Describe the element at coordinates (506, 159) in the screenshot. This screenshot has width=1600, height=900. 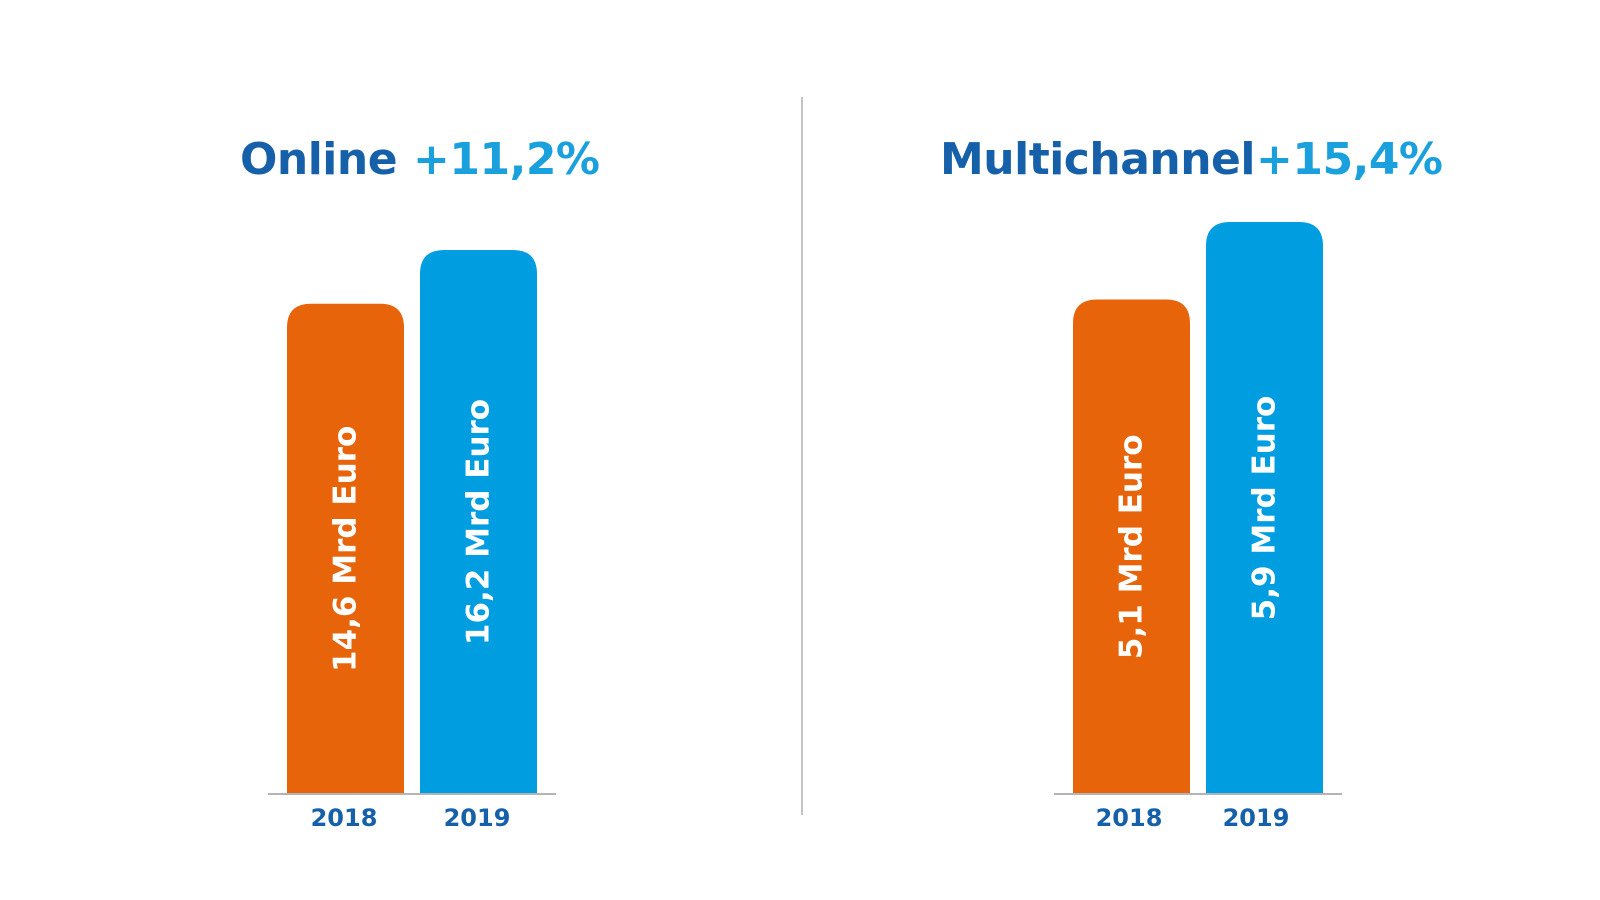
I see `growth-change-label: +11,2%` at that location.